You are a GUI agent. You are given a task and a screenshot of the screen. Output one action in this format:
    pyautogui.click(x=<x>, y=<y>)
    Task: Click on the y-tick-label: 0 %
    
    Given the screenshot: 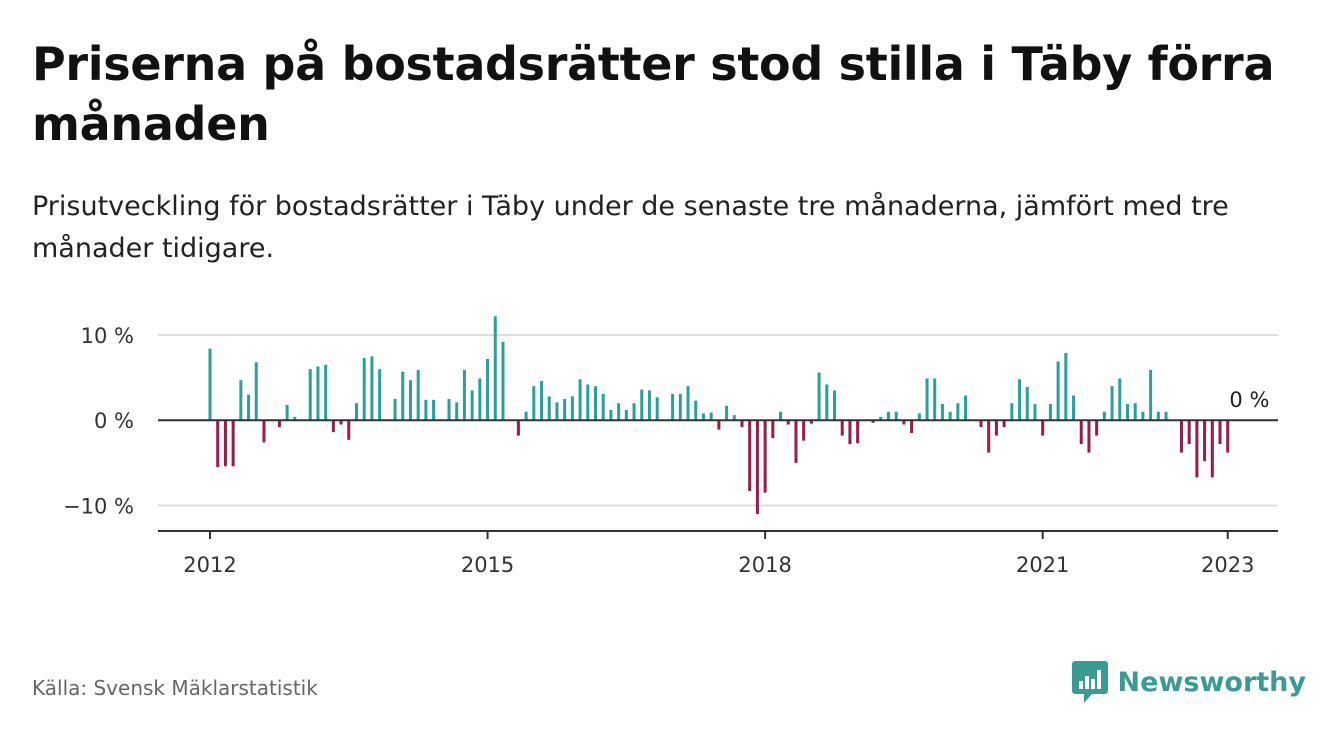 What is the action you would take?
    pyautogui.click(x=114, y=421)
    